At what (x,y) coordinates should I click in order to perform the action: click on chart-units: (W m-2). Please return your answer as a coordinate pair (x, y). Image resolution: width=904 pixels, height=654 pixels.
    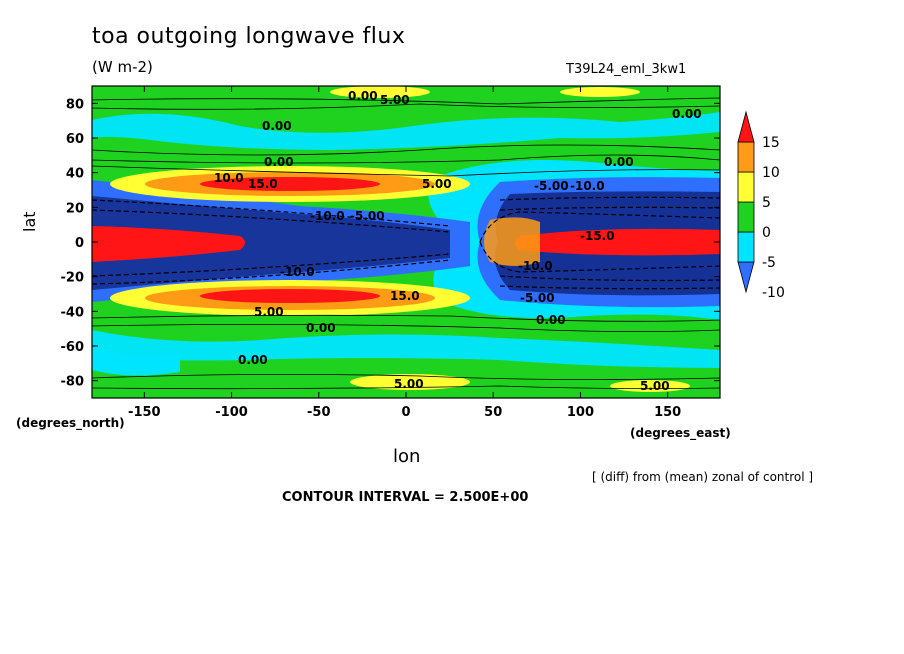
    Looking at the image, I should click on (122, 67).